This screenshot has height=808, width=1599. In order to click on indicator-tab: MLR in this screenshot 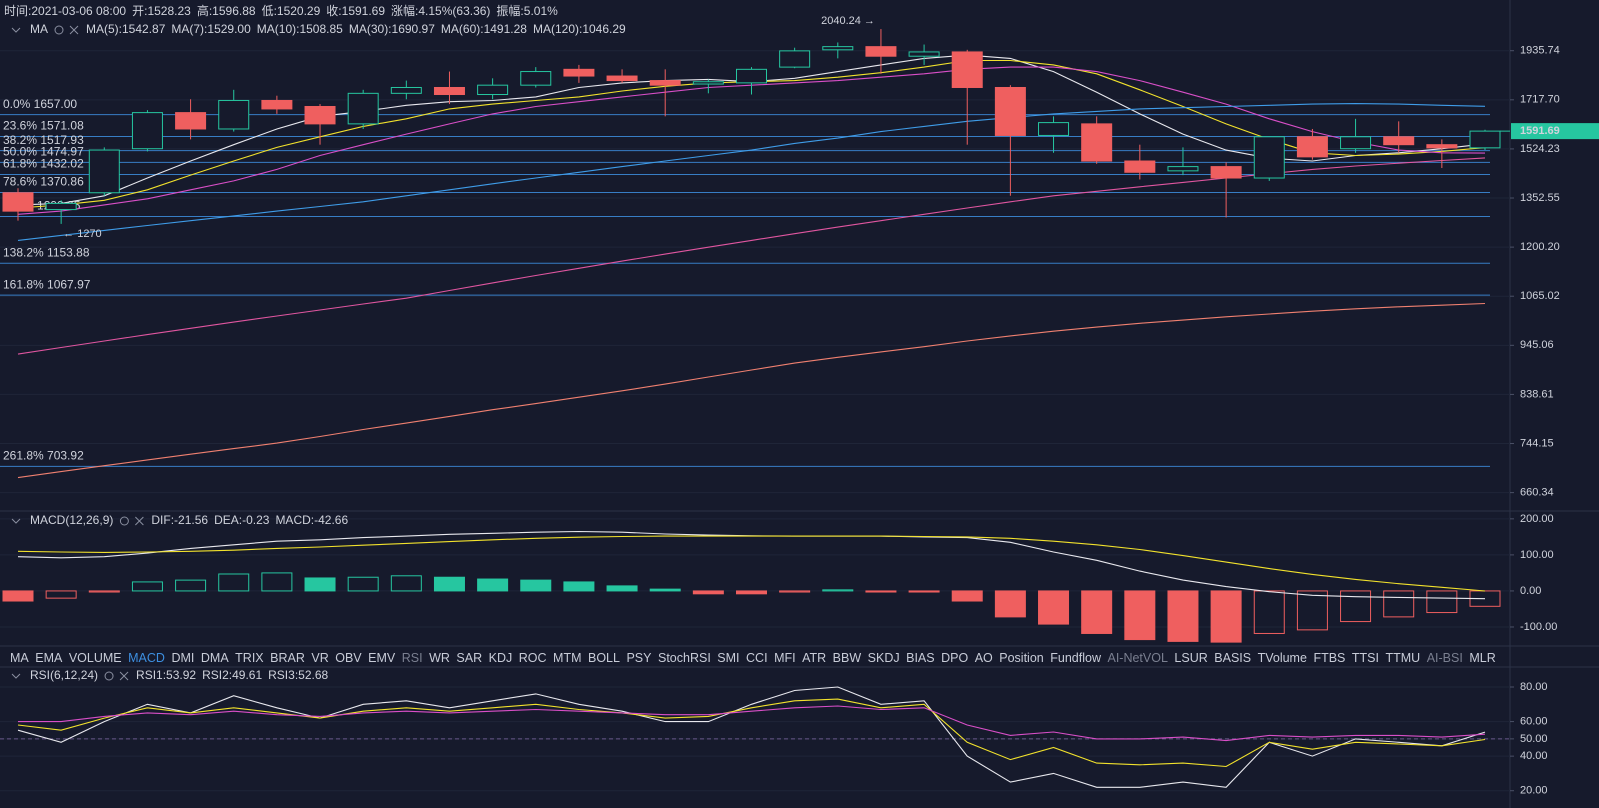, I will do `click(1482, 657)`.